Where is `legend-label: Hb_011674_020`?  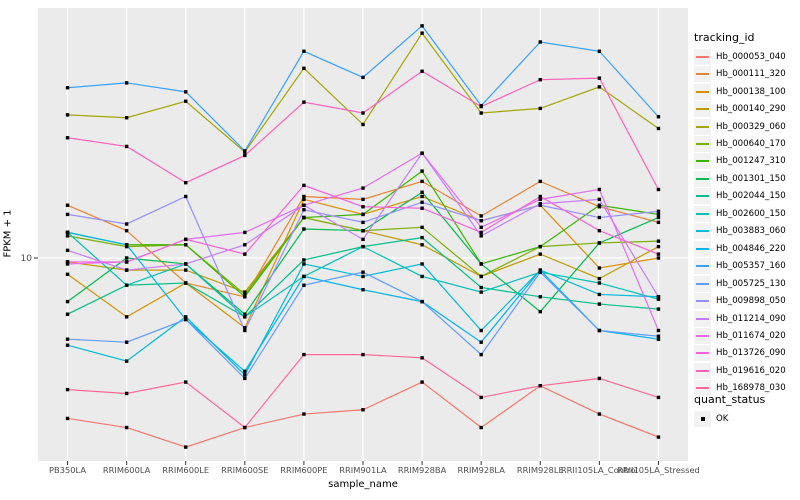
legend-label: Hb_011674_020 is located at coordinates (751, 335).